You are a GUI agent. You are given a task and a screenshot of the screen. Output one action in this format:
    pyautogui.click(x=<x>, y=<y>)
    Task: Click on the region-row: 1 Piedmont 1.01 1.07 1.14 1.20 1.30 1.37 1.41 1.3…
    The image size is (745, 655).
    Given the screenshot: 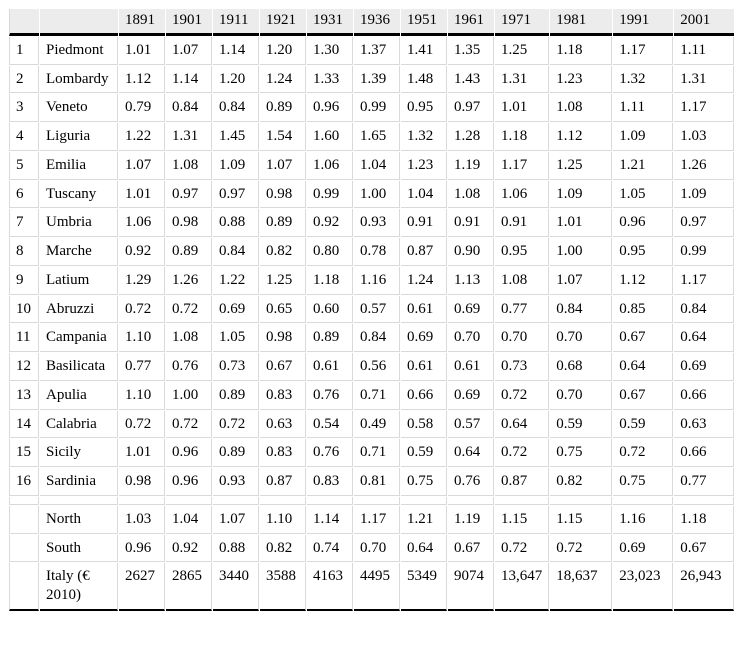 What is the action you would take?
    pyautogui.click(x=372, y=50)
    